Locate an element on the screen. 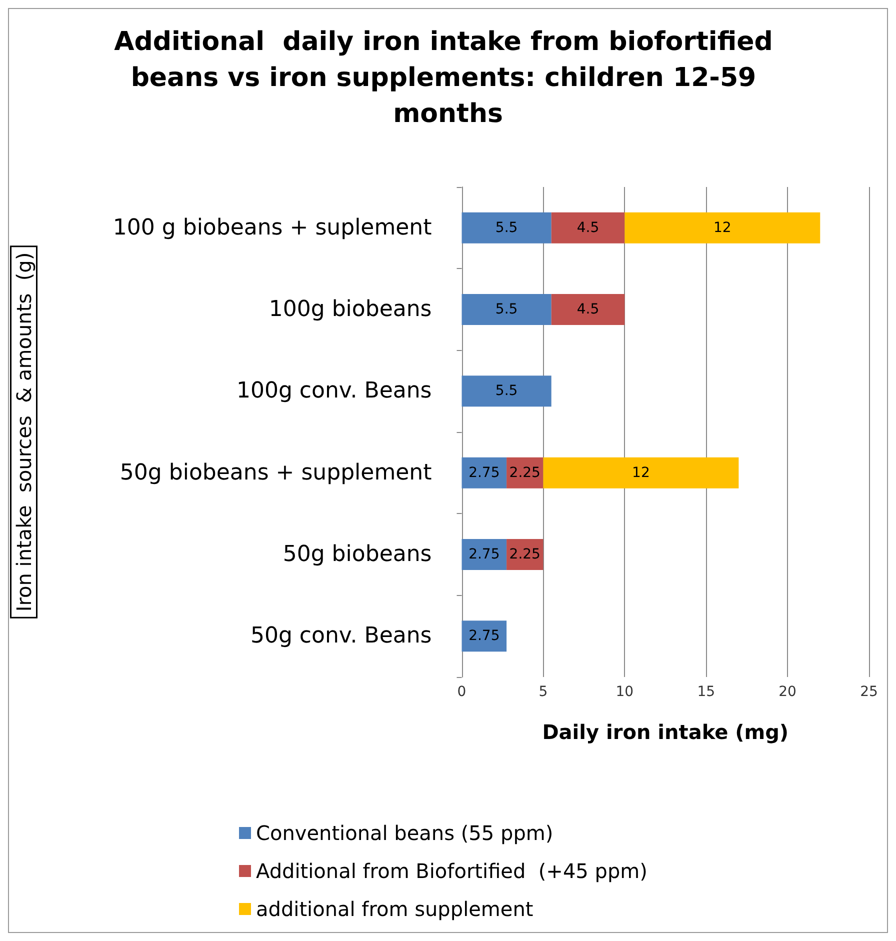 This screenshot has width=896, height=941. x-tick-label: 5 is located at coordinates (543, 692).